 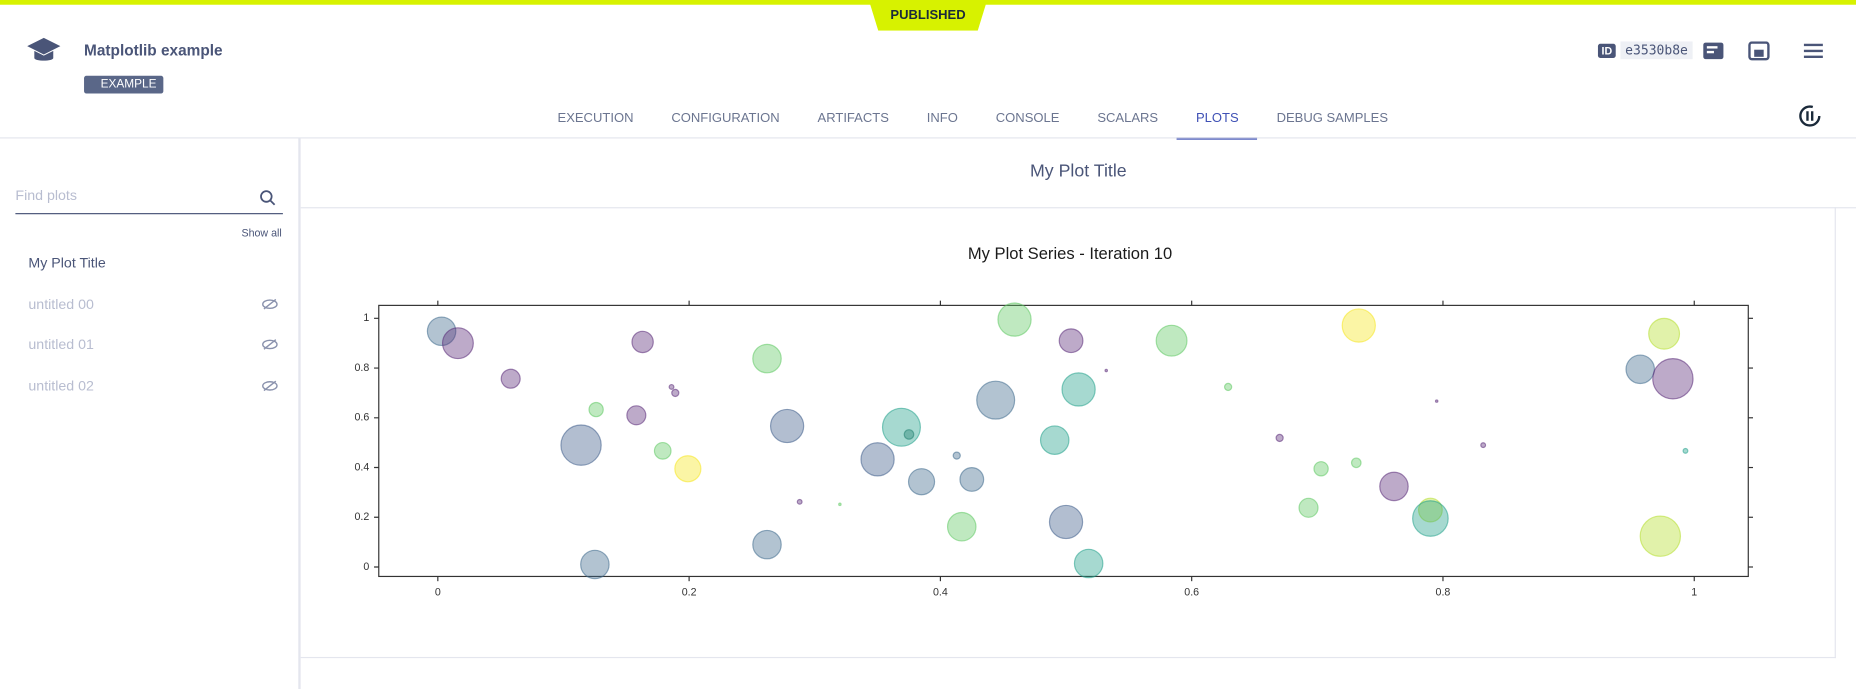 What do you see at coordinates (150, 413) in the screenshot?
I see `sidebar` at bounding box center [150, 413].